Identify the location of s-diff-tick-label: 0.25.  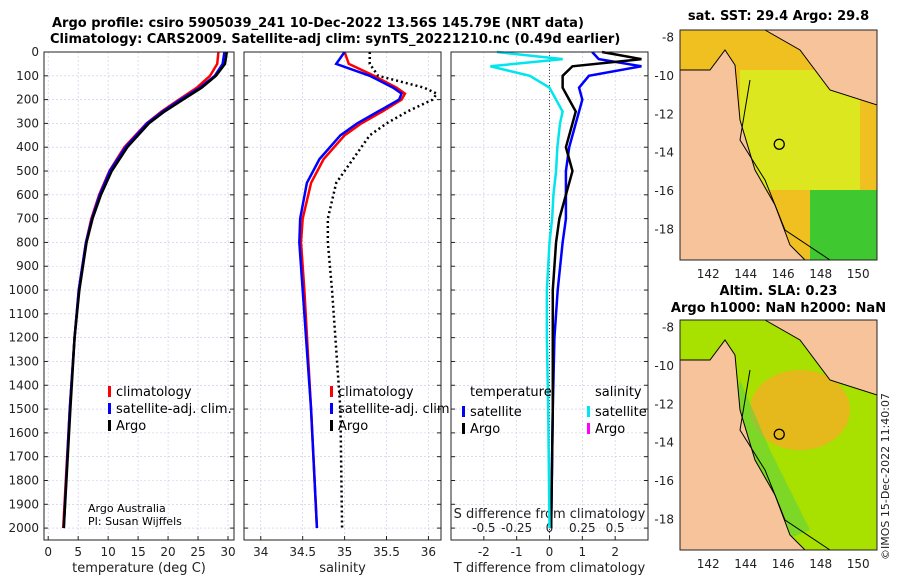
(582, 528).